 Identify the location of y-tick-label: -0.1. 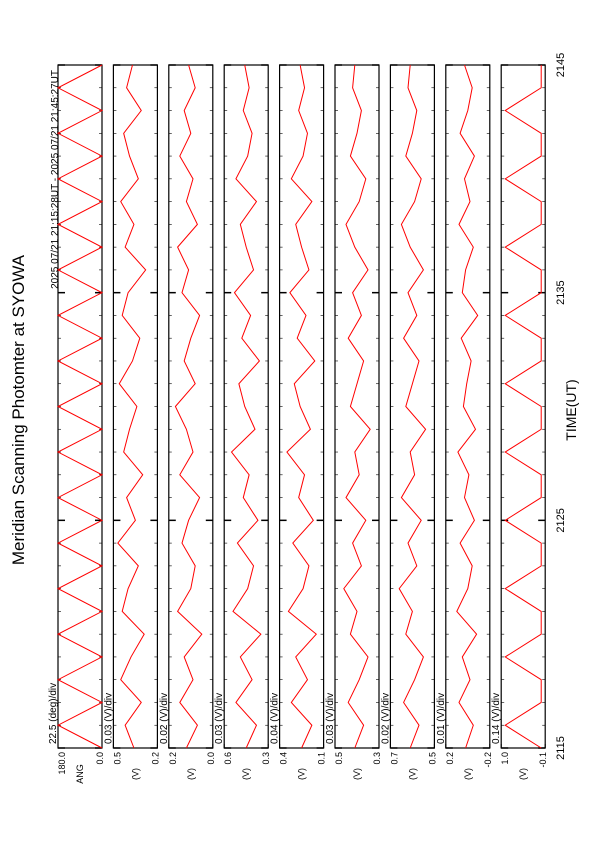
(543, 760).